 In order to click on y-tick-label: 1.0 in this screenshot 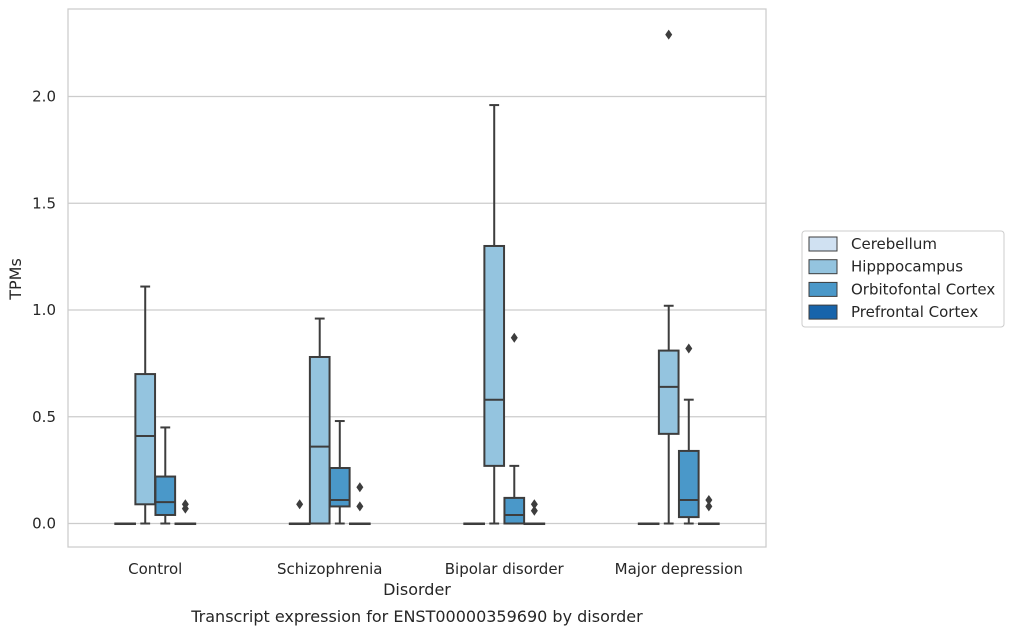, I will do `click(44, 310)`.